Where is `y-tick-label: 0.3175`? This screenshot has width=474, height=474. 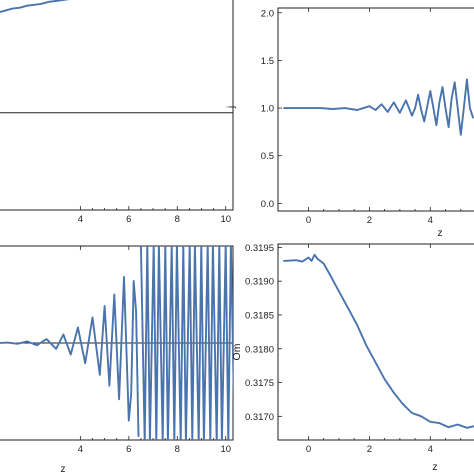 y-tick-label: 0.3175 is located at coordinates (259, 383).